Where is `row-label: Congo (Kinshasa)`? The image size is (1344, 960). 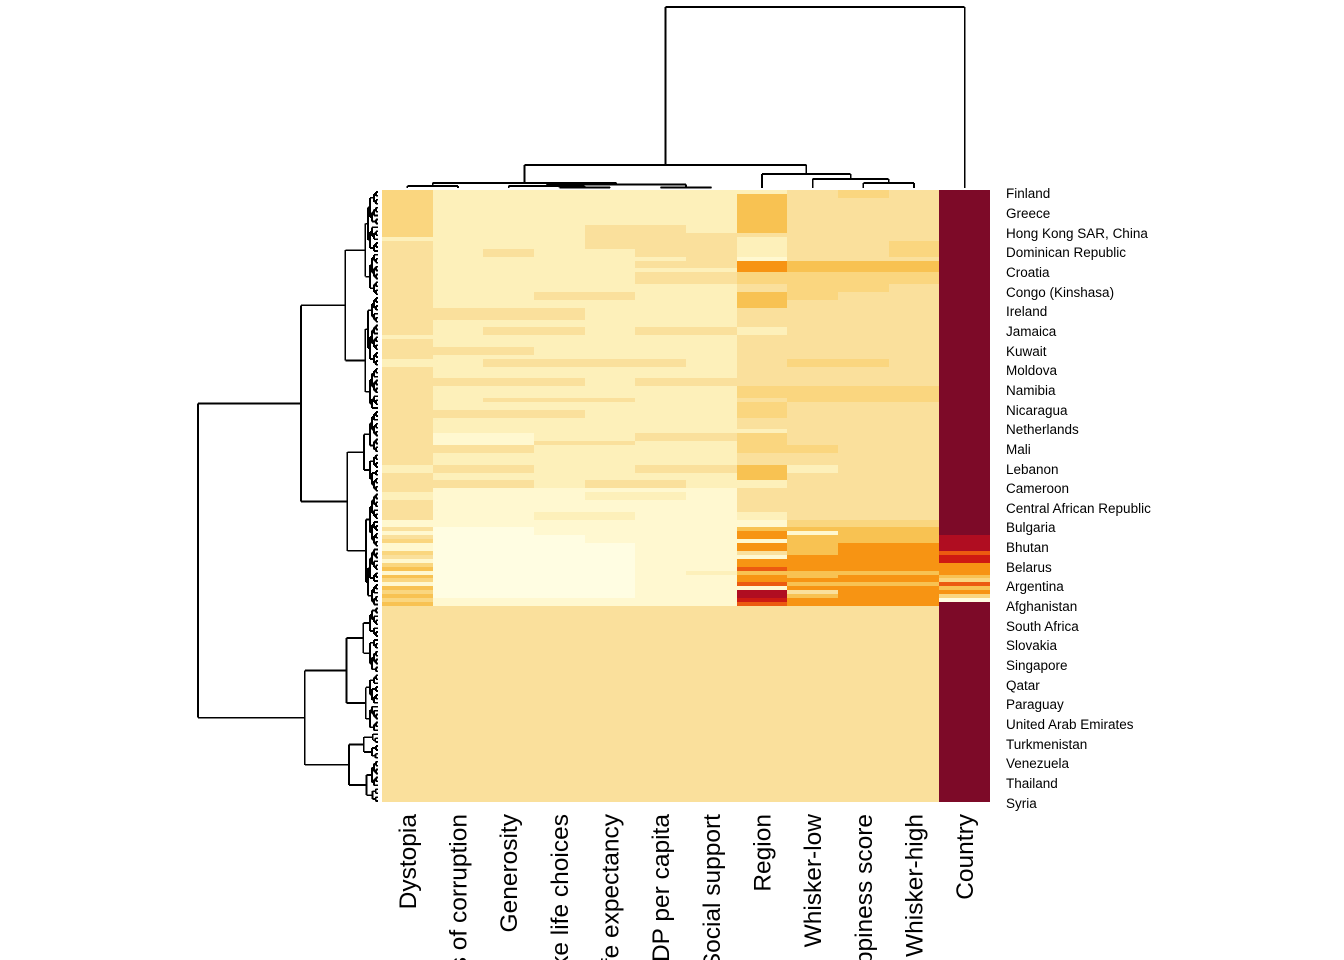
row-label: Congo (Kinshasa) is located at coordinates (1060, 292).